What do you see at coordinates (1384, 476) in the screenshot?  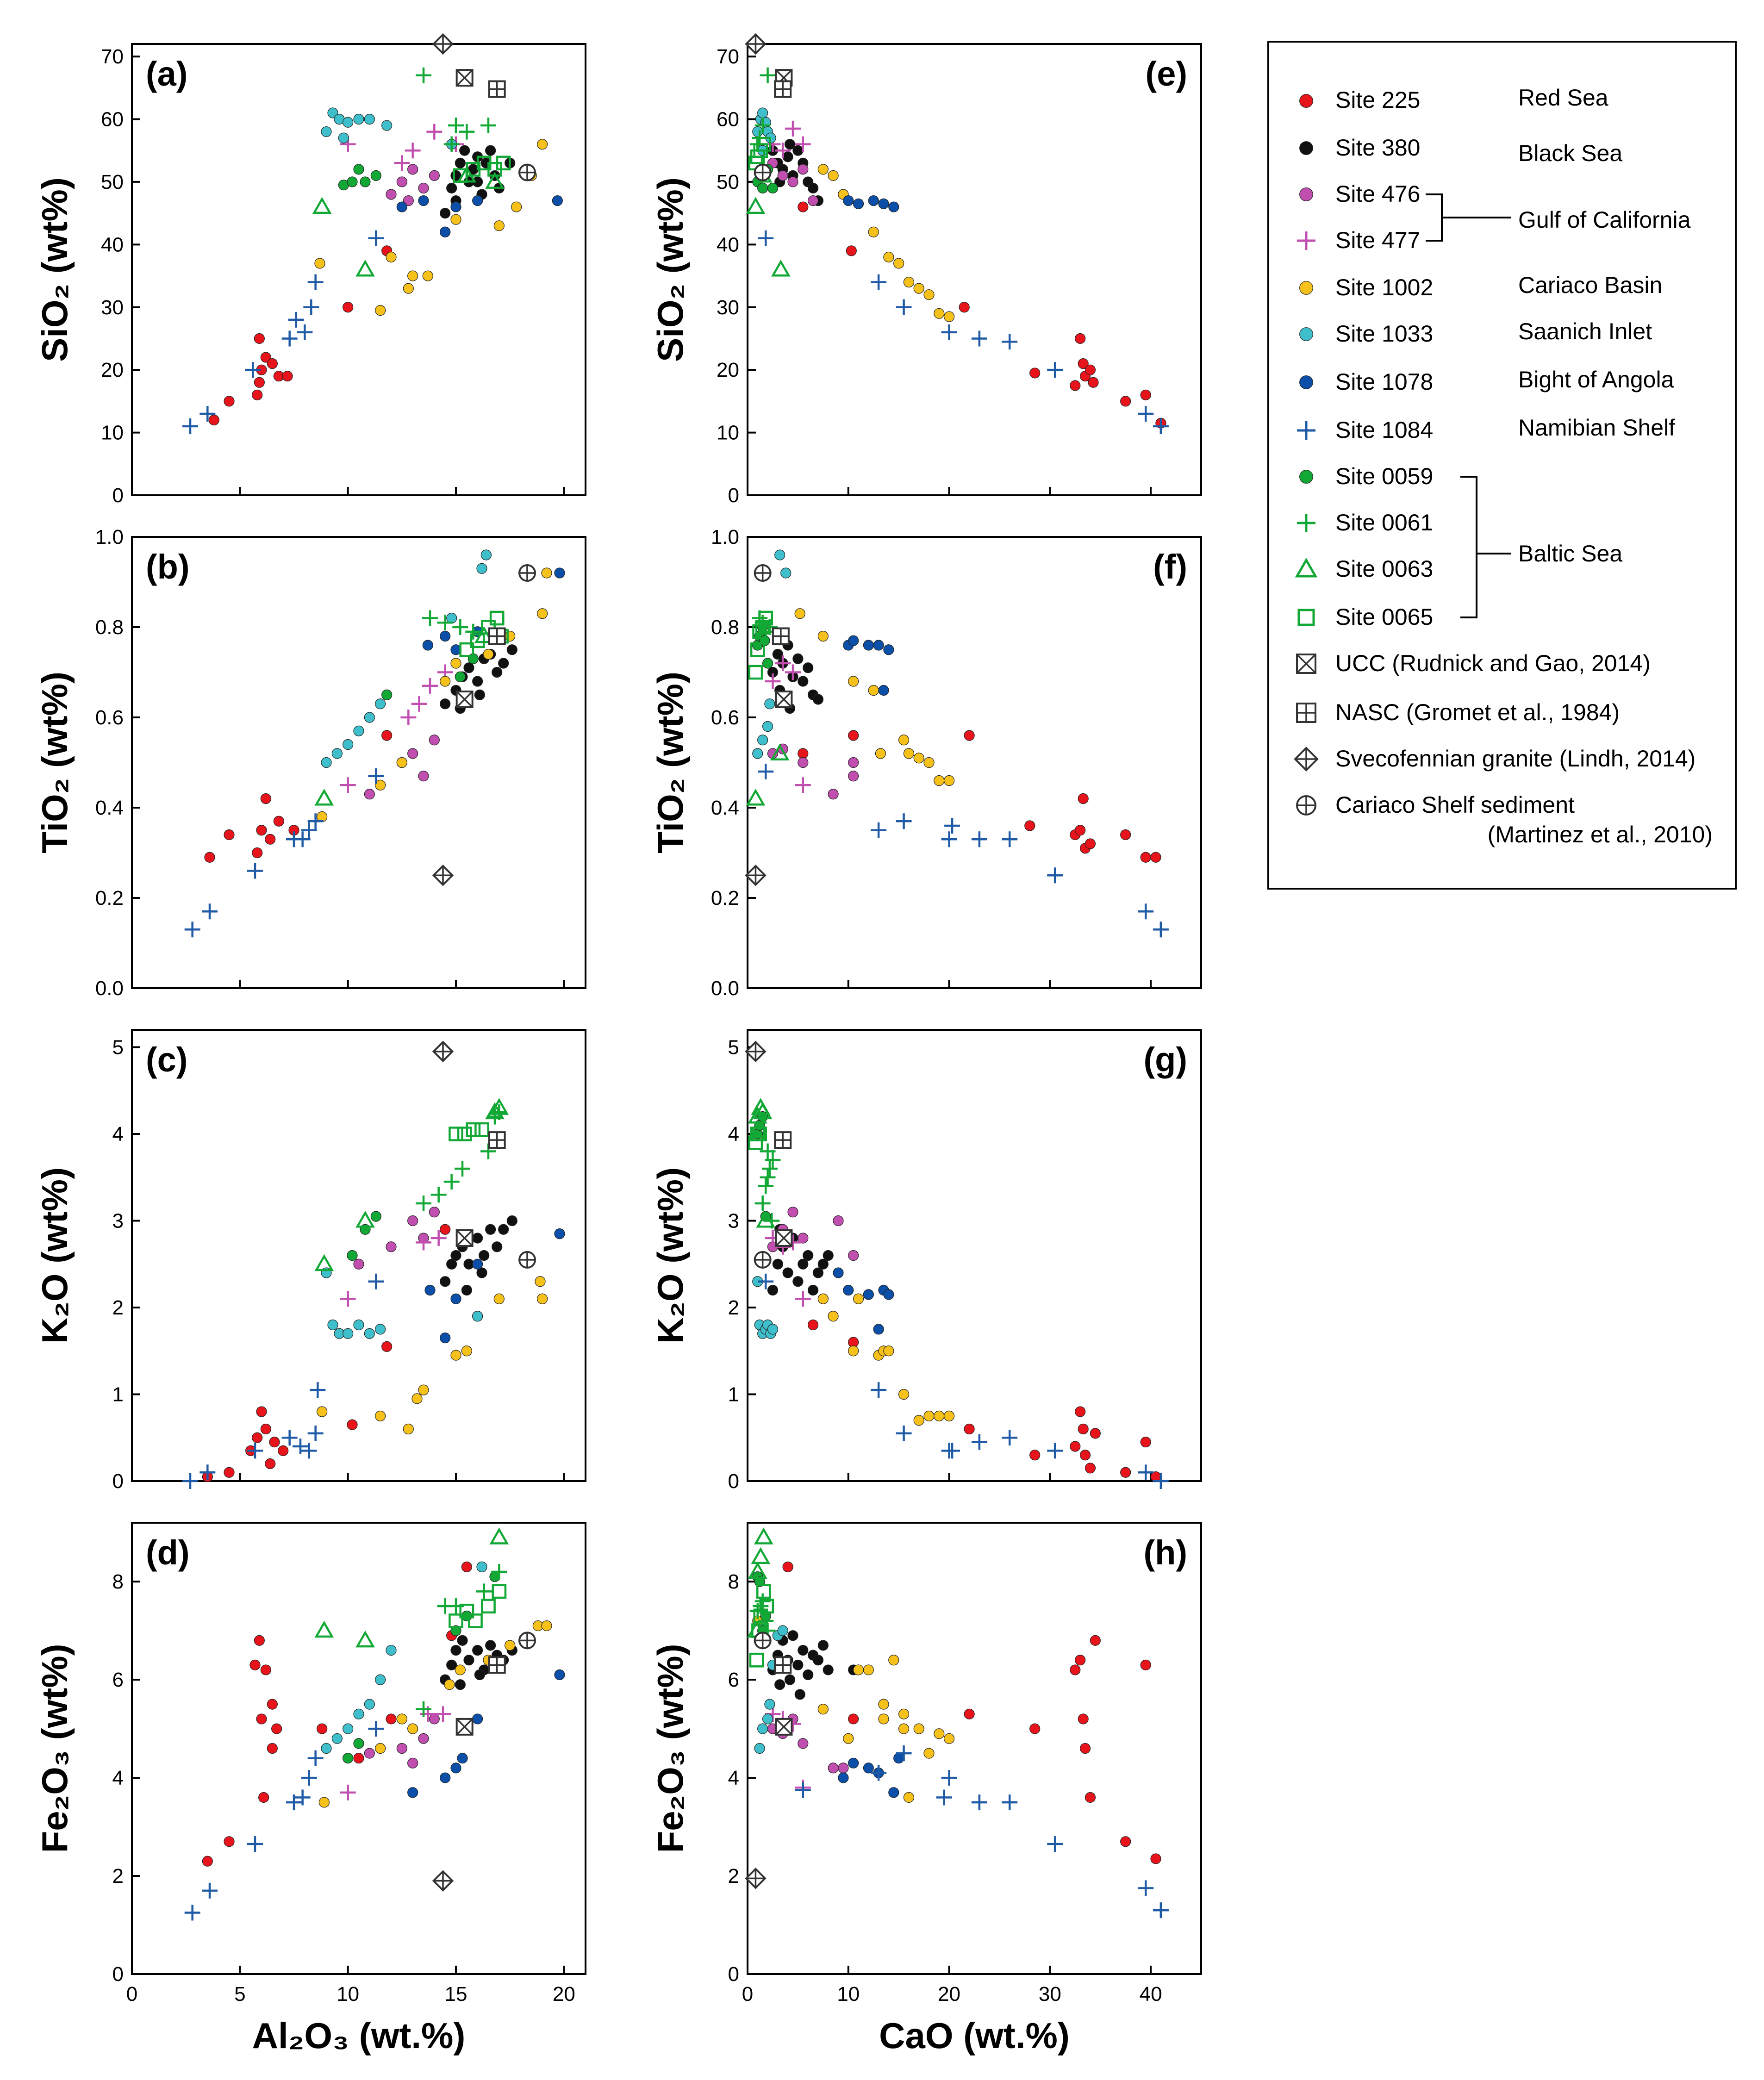 I see `legend-label-s0059: Site 0059` at bounding box center [1384, 476].